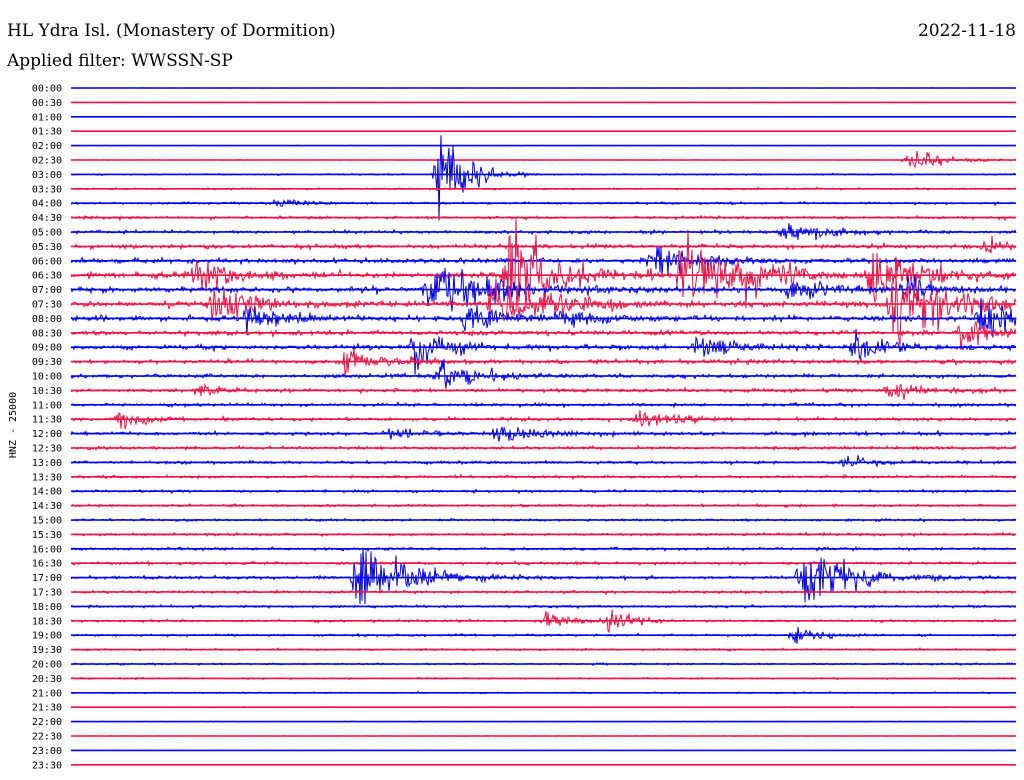 This screenshot has width=1024, height=780. What do you see at coordinates (47, 189) in the screenshot?
I see `time-tick-label: 03:30` at bounding box center [47, 189].